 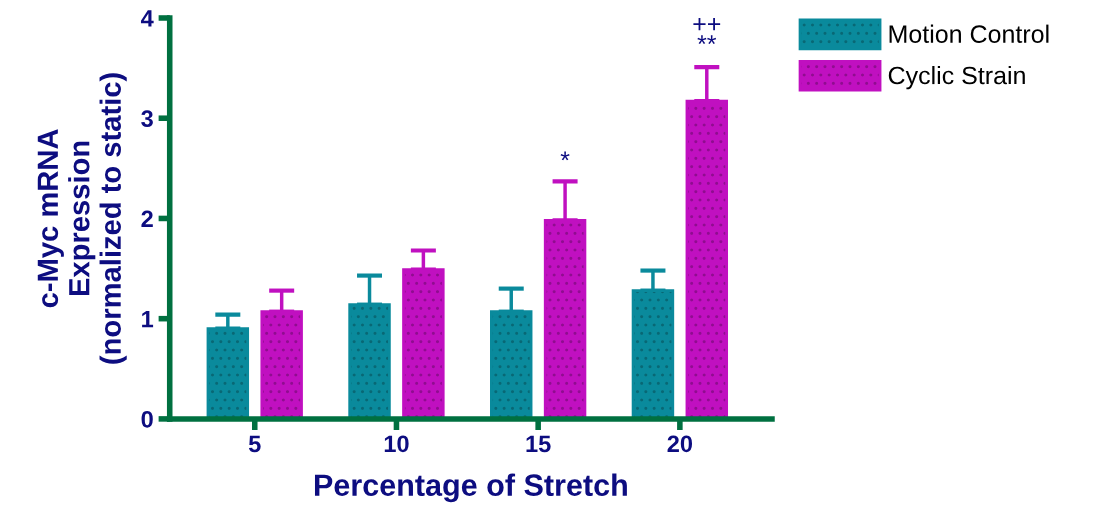 I want to click on y-tick-label: 1, so click(x=148, y=319).